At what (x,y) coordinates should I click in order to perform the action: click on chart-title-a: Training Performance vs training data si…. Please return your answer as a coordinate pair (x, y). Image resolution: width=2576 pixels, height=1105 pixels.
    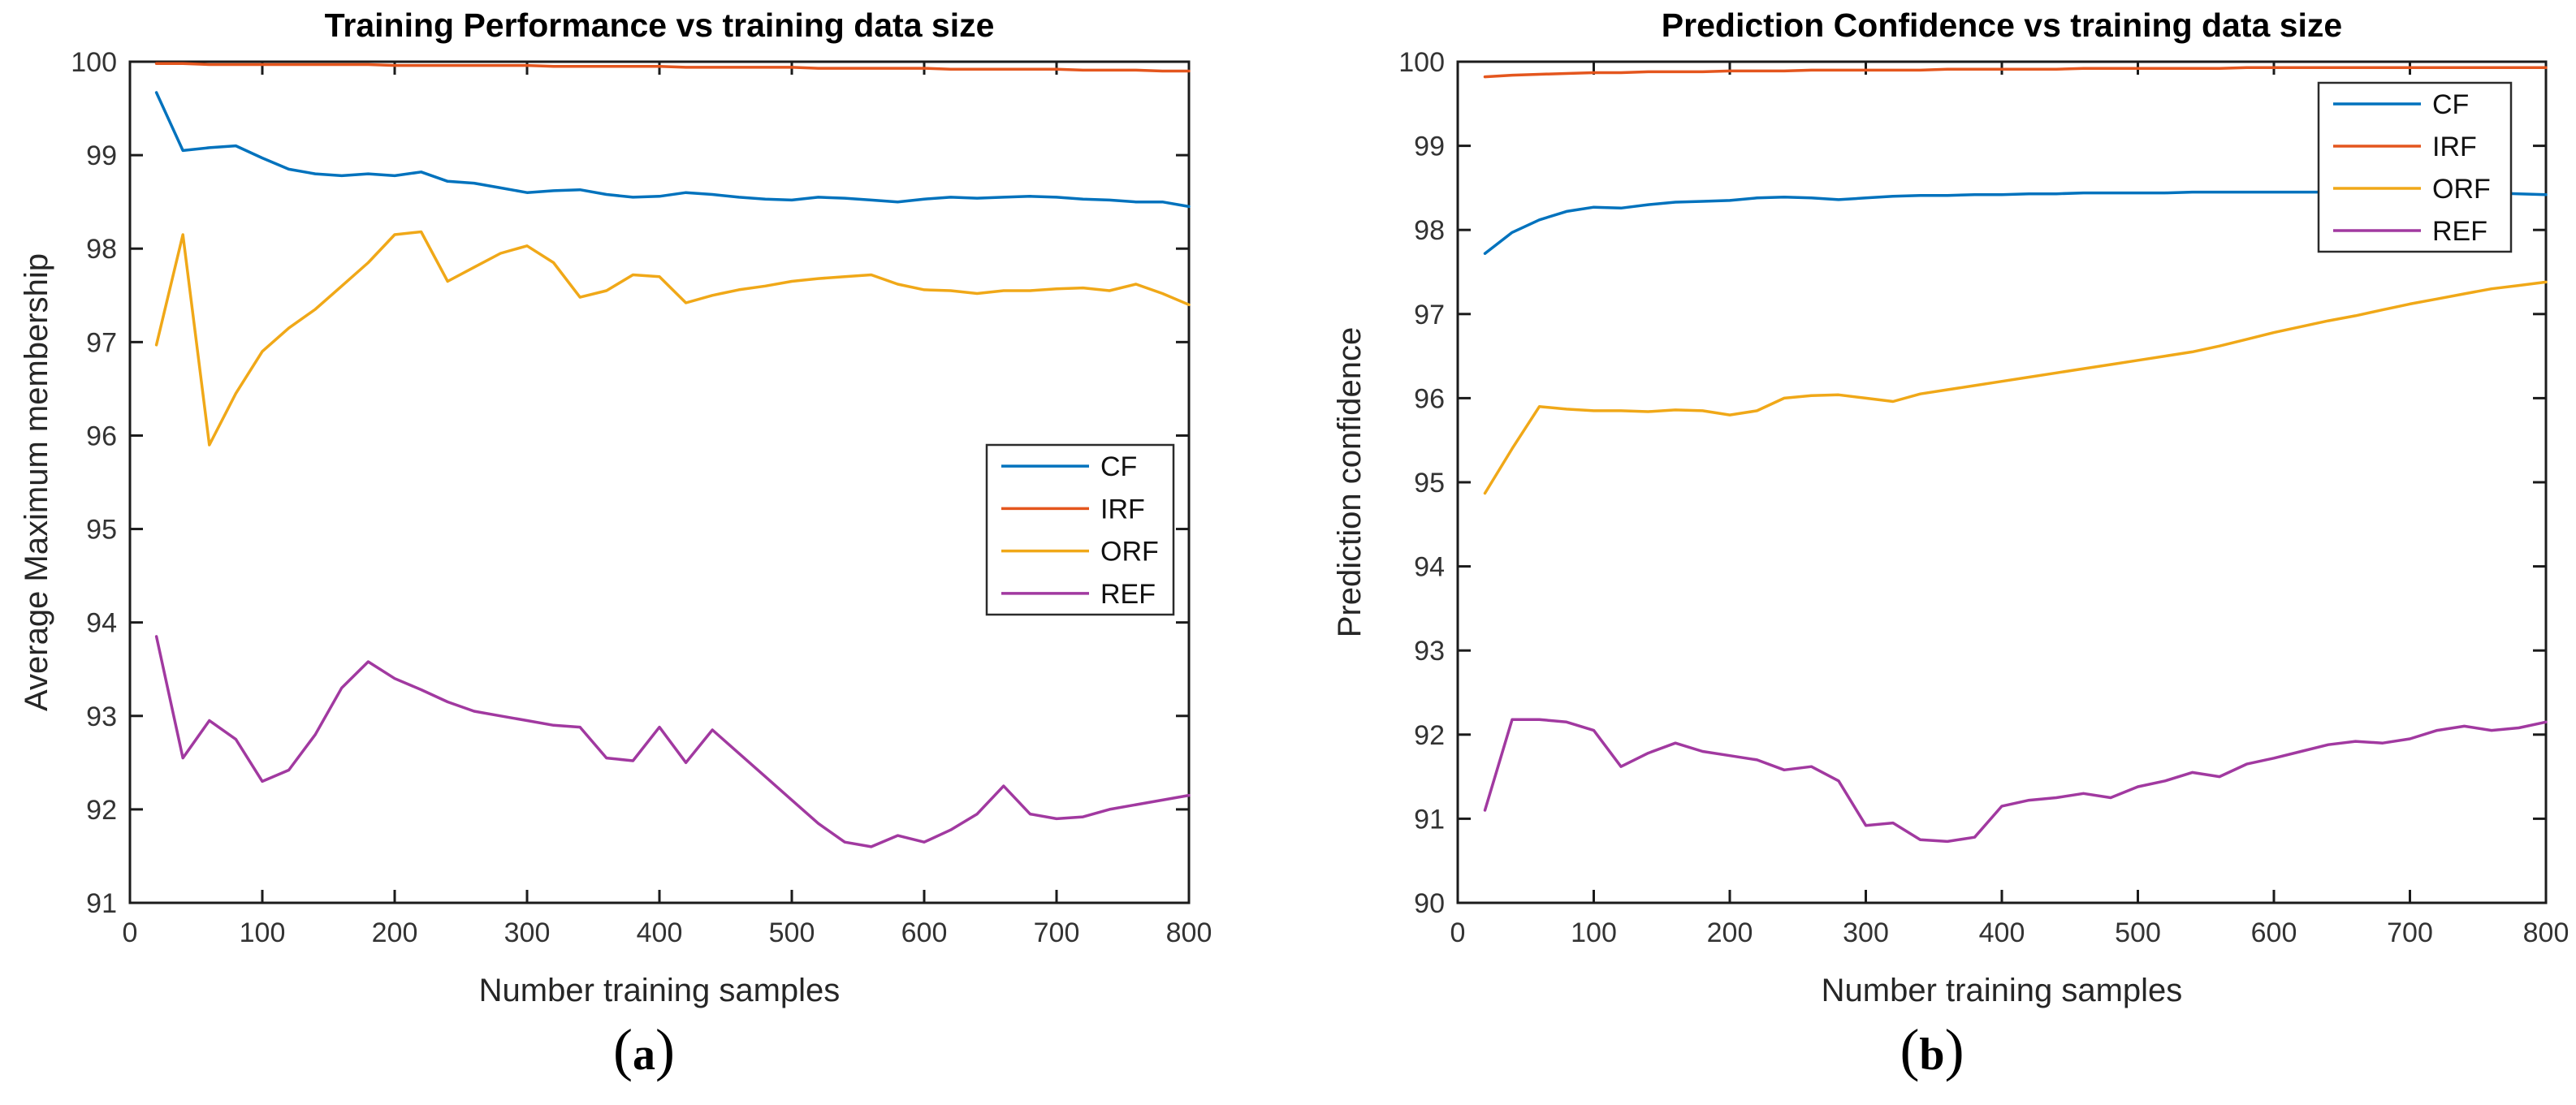
    Looking at the image, I should click on (660, 25).